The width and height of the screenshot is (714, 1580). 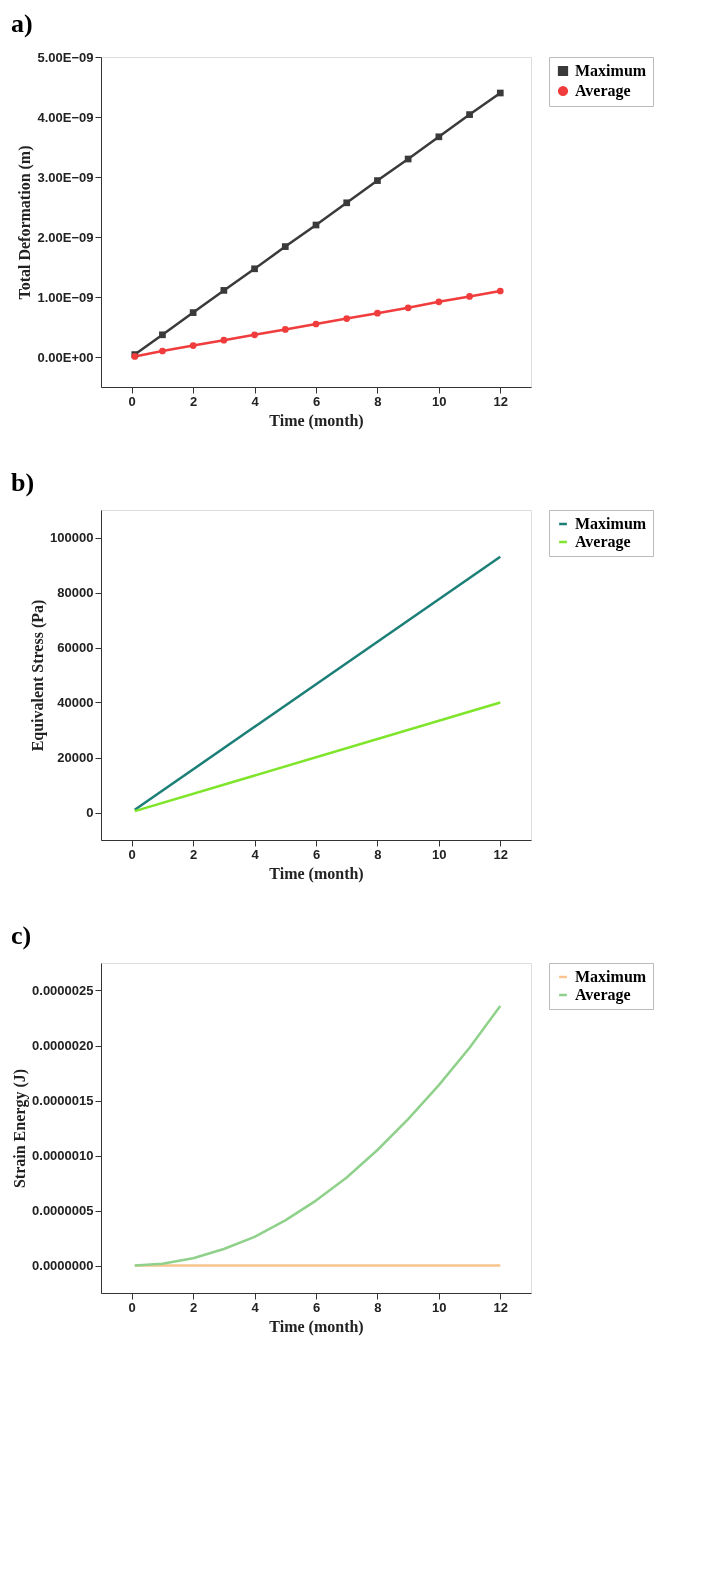 I want to click on y-tick-label: 0.00E+00, so click(x=65, y=357).